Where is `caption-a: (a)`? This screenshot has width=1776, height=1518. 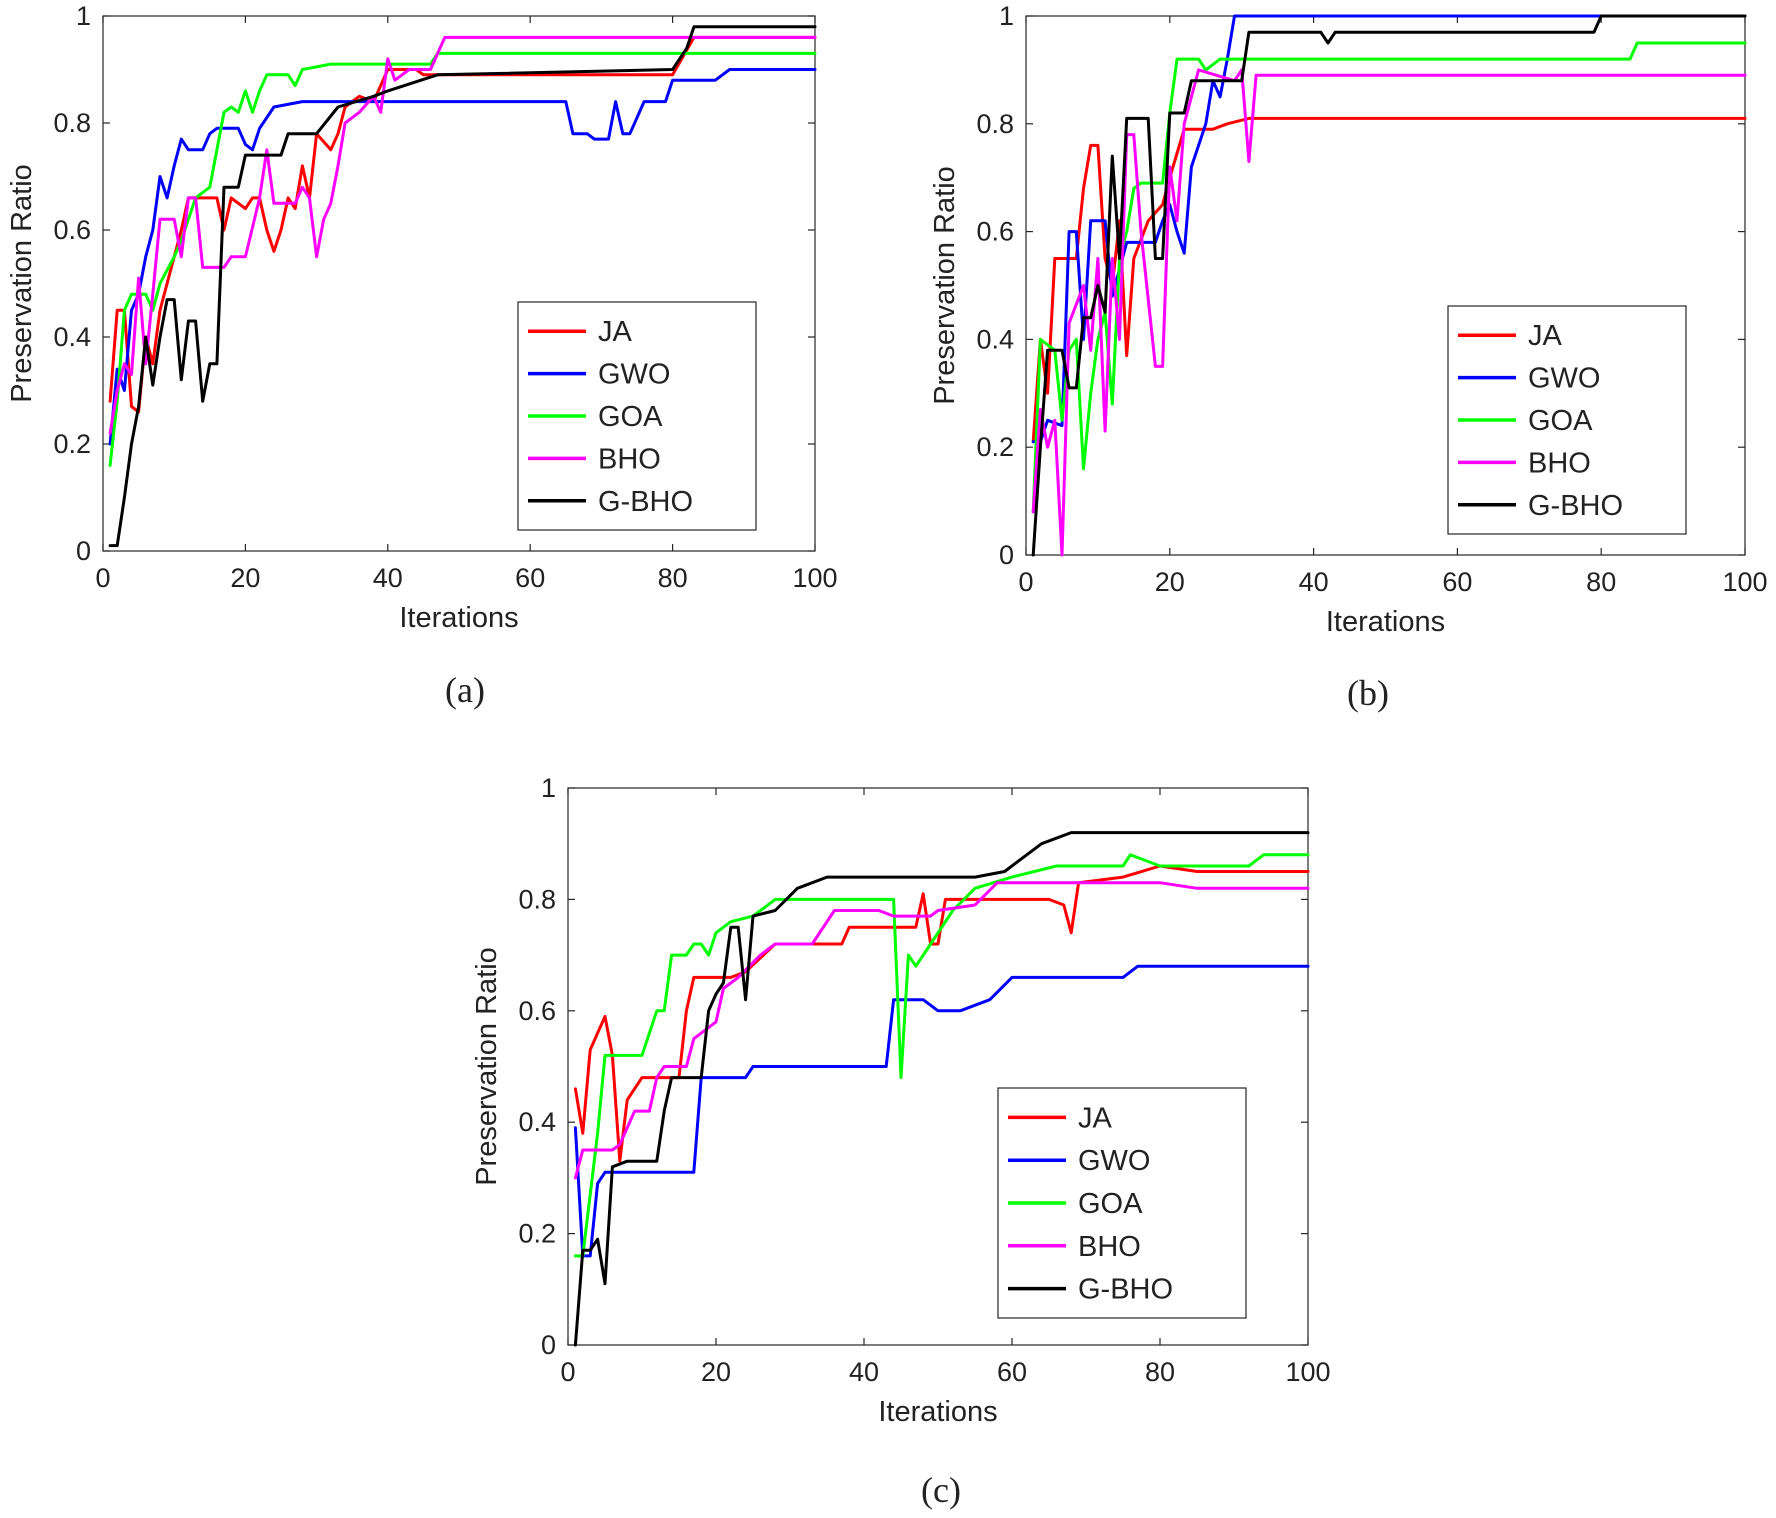
caption-a: (a) is located at coordinates (465, 690).